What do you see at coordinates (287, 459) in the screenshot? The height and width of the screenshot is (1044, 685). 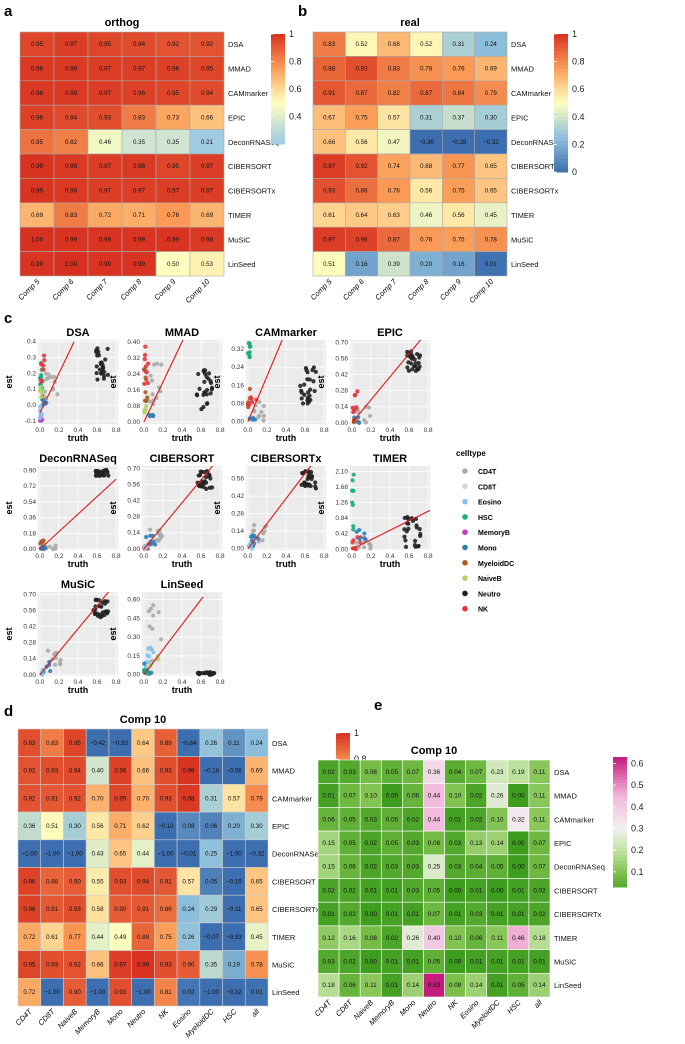 I see `subplot-title: CIBERSORTx` at bounding box center [287, 459].